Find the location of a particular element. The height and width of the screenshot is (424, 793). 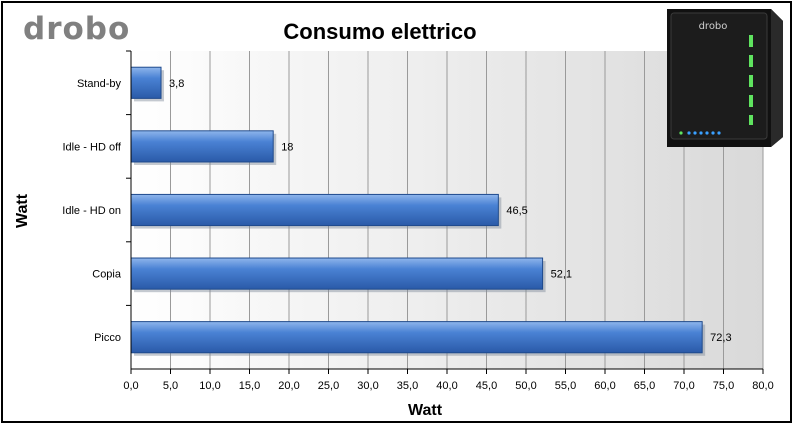

drobo-device-image: drobo is located at coordinates (725, 78).